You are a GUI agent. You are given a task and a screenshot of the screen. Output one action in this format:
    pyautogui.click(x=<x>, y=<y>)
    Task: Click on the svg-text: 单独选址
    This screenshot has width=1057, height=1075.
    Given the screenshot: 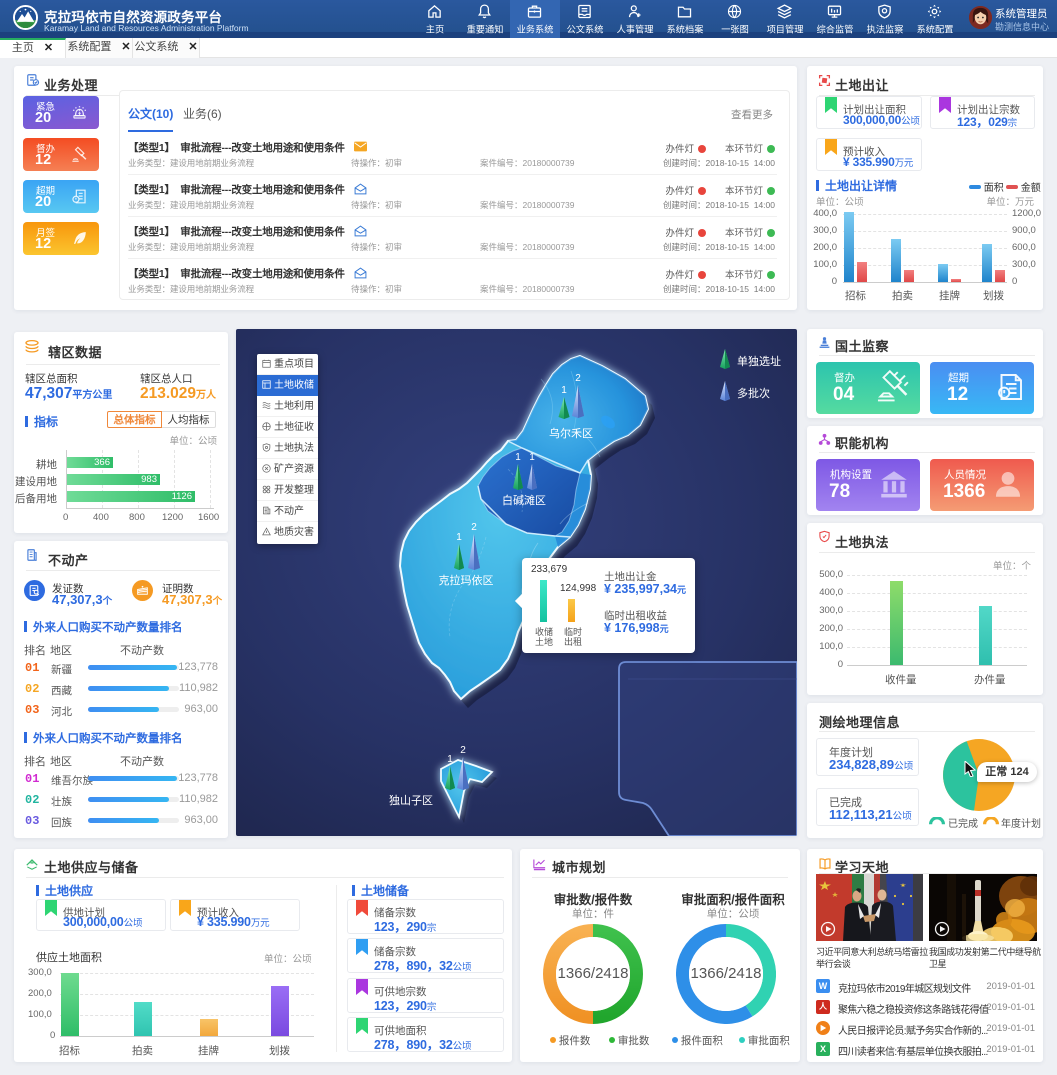 What is the action you would take?
    pyautogui.click(x=759, y=361)
    